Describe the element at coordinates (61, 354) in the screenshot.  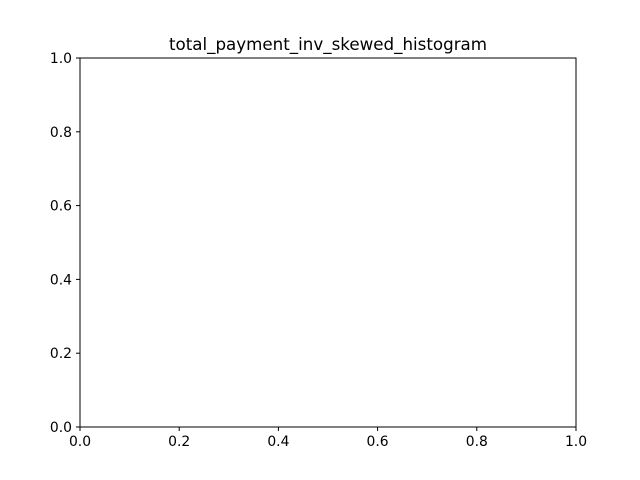
I see `y-tick-label: 0.2` at that location.